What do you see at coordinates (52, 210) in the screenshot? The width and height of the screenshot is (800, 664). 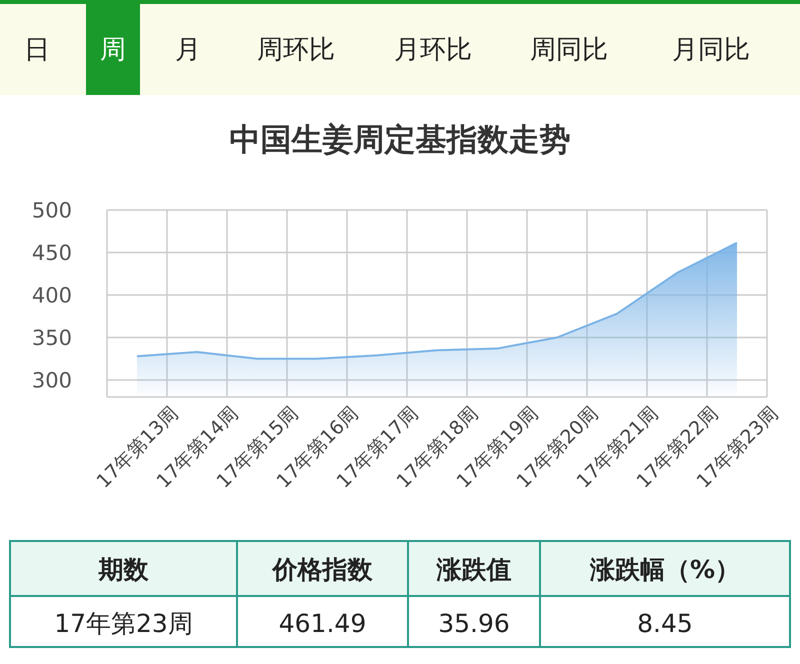 I see `y-tick-label: 500` at bounding box center [52, 210].